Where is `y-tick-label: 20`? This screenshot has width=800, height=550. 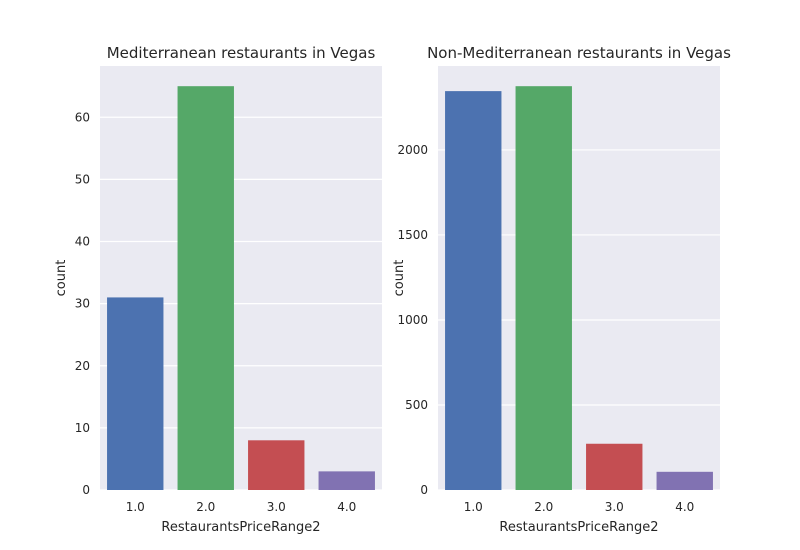
y-tick-label: 20 is located at coordinates (82, 366).